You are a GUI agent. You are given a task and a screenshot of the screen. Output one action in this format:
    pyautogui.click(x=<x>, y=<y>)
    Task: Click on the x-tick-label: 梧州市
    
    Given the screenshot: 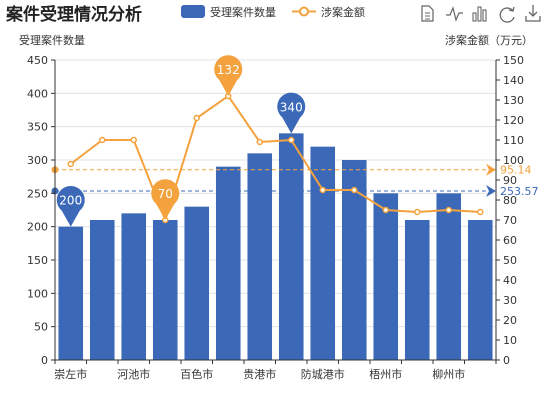 What is the action you would take?
    pyautogui.click(x=385, y=374)
    